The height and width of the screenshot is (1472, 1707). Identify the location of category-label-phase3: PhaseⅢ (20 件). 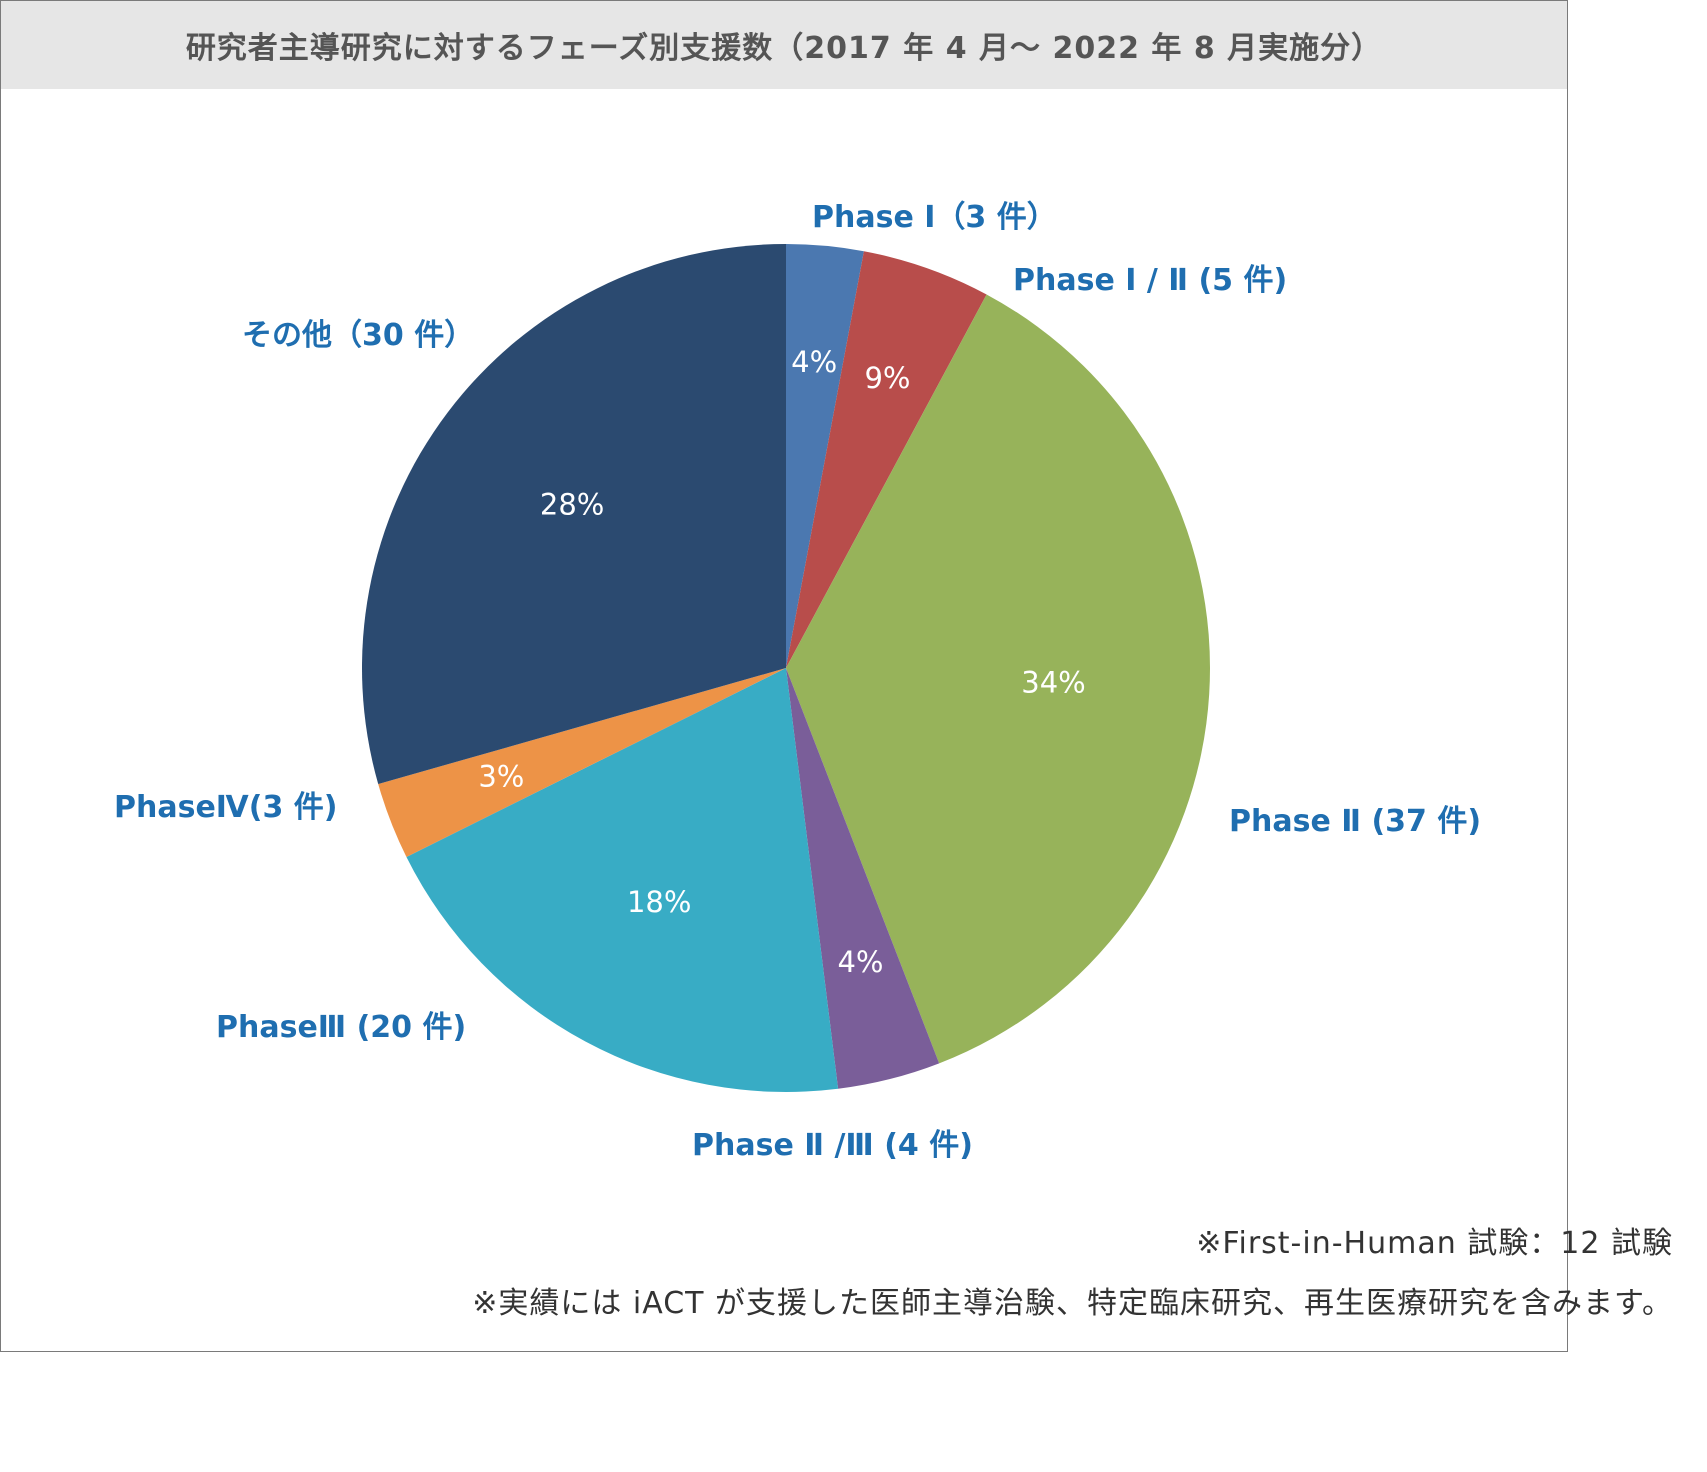
(341, 1027).